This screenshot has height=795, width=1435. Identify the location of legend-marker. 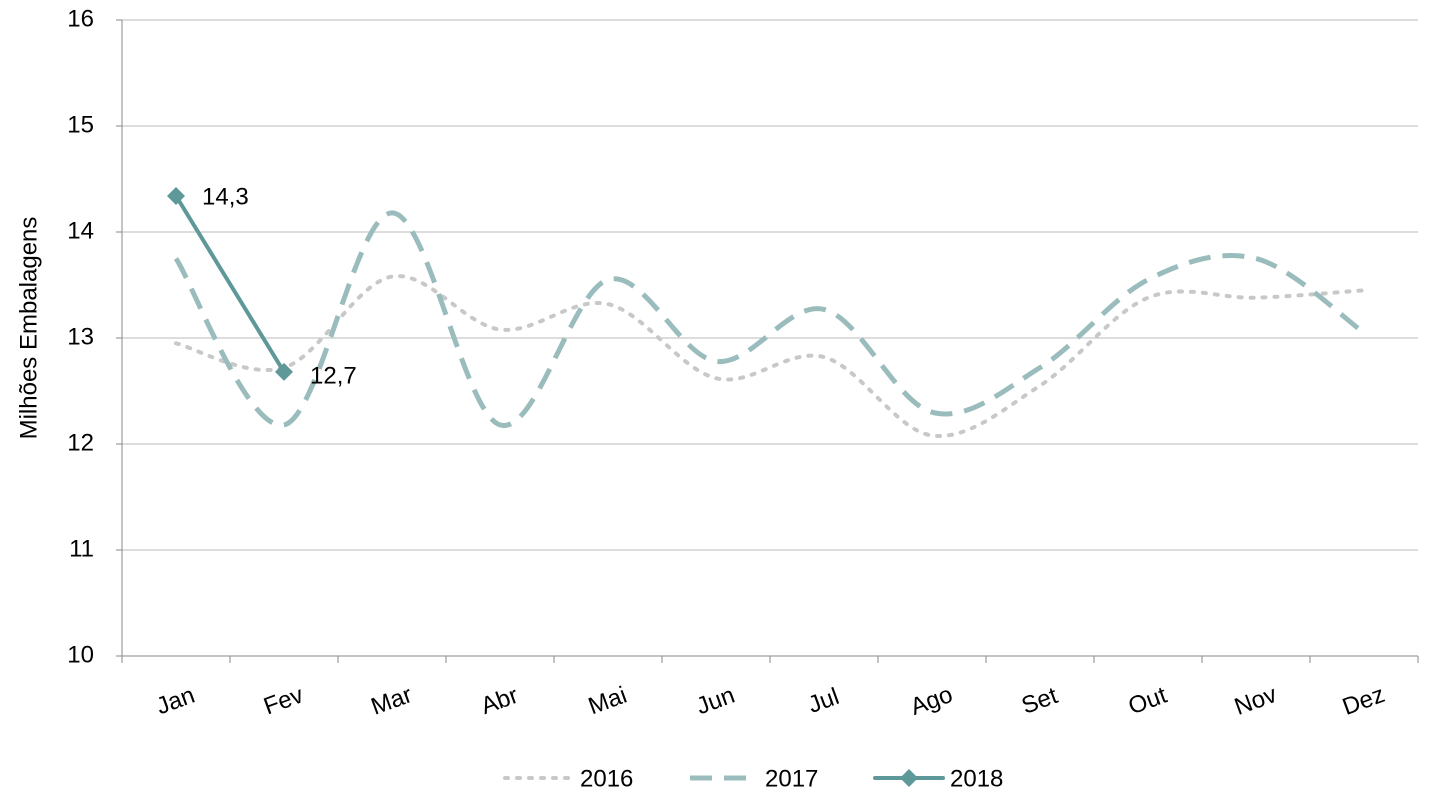
(909, 778).